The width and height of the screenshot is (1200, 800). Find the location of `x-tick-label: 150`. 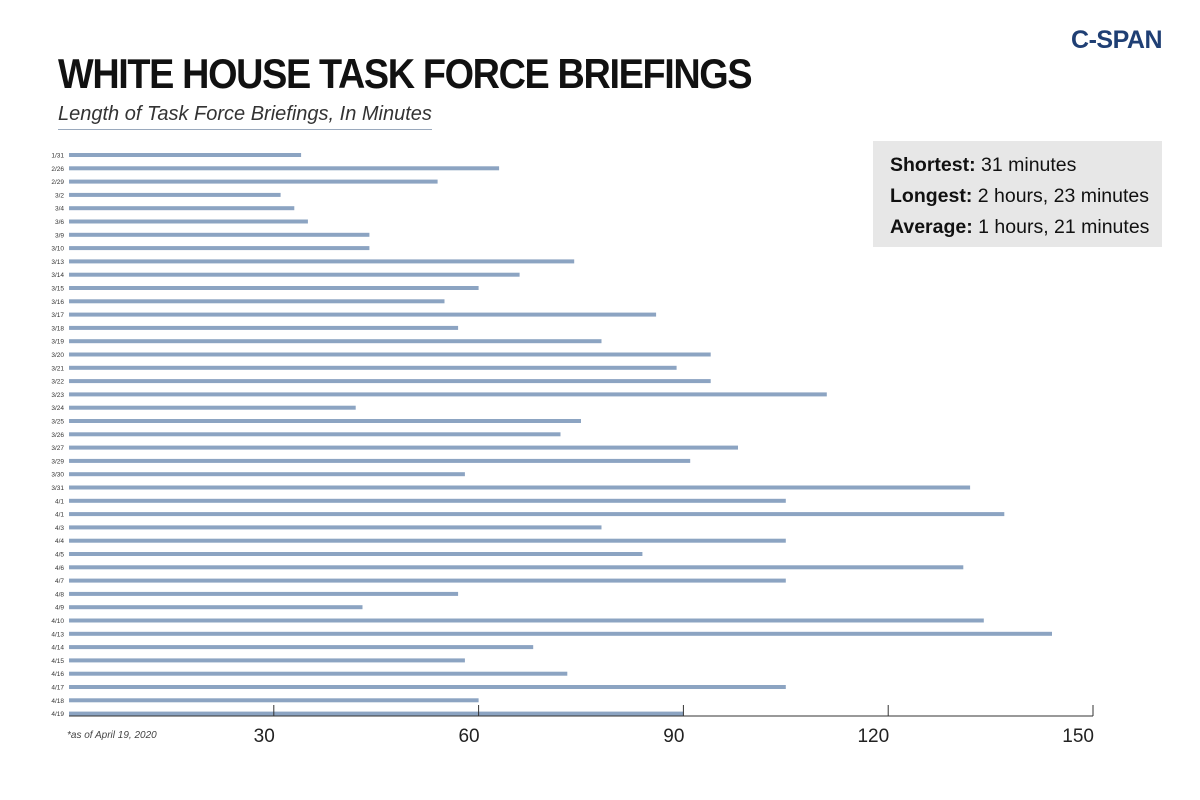

x-tick-label: 150 is located at coordinates (1078, 736).